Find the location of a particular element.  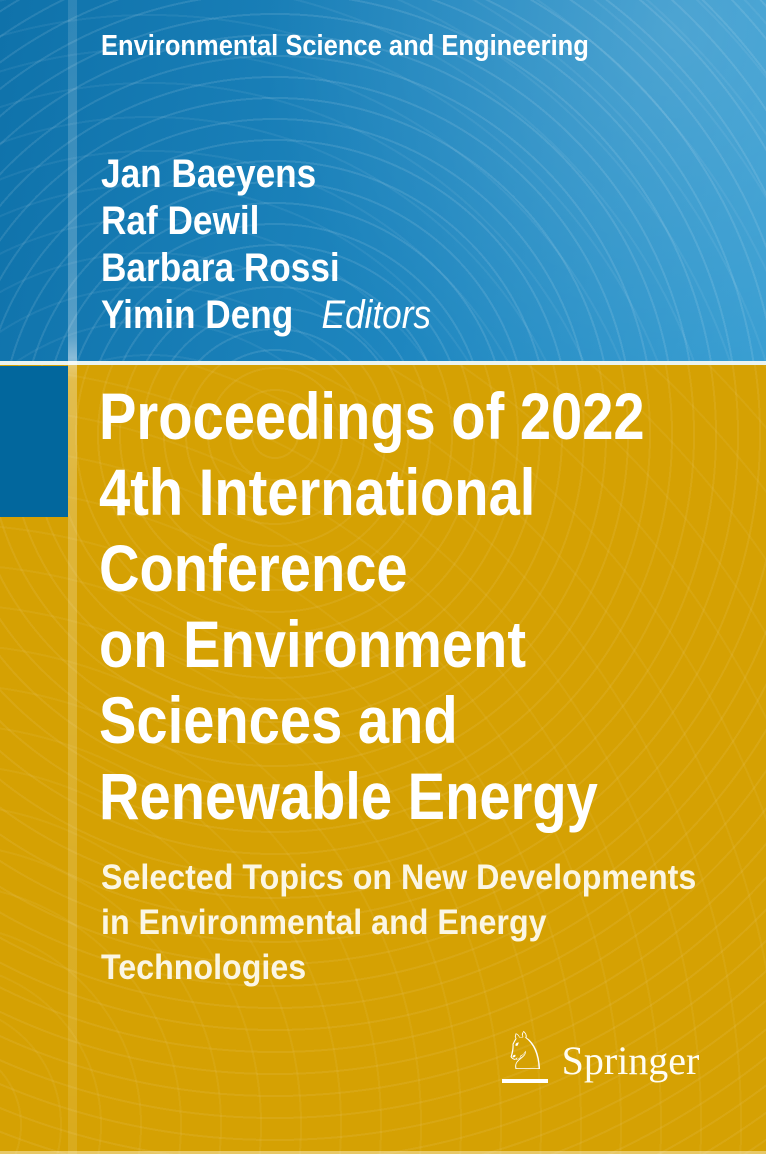

author-name-text: Yimin Deng is located at coordinates (197, 315).